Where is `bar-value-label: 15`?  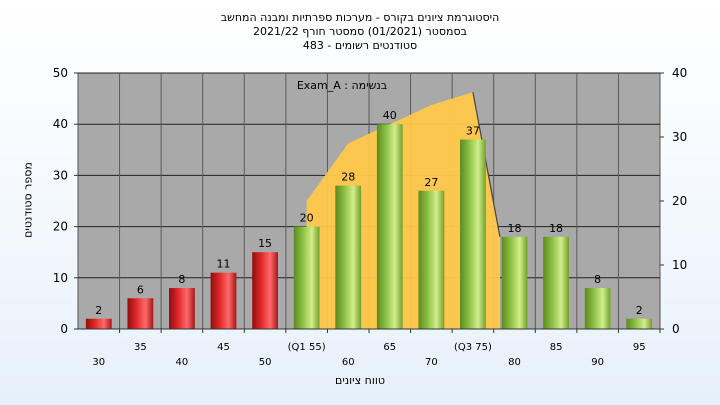 bar-value-label: 15 is located at coordinates (265, 243).